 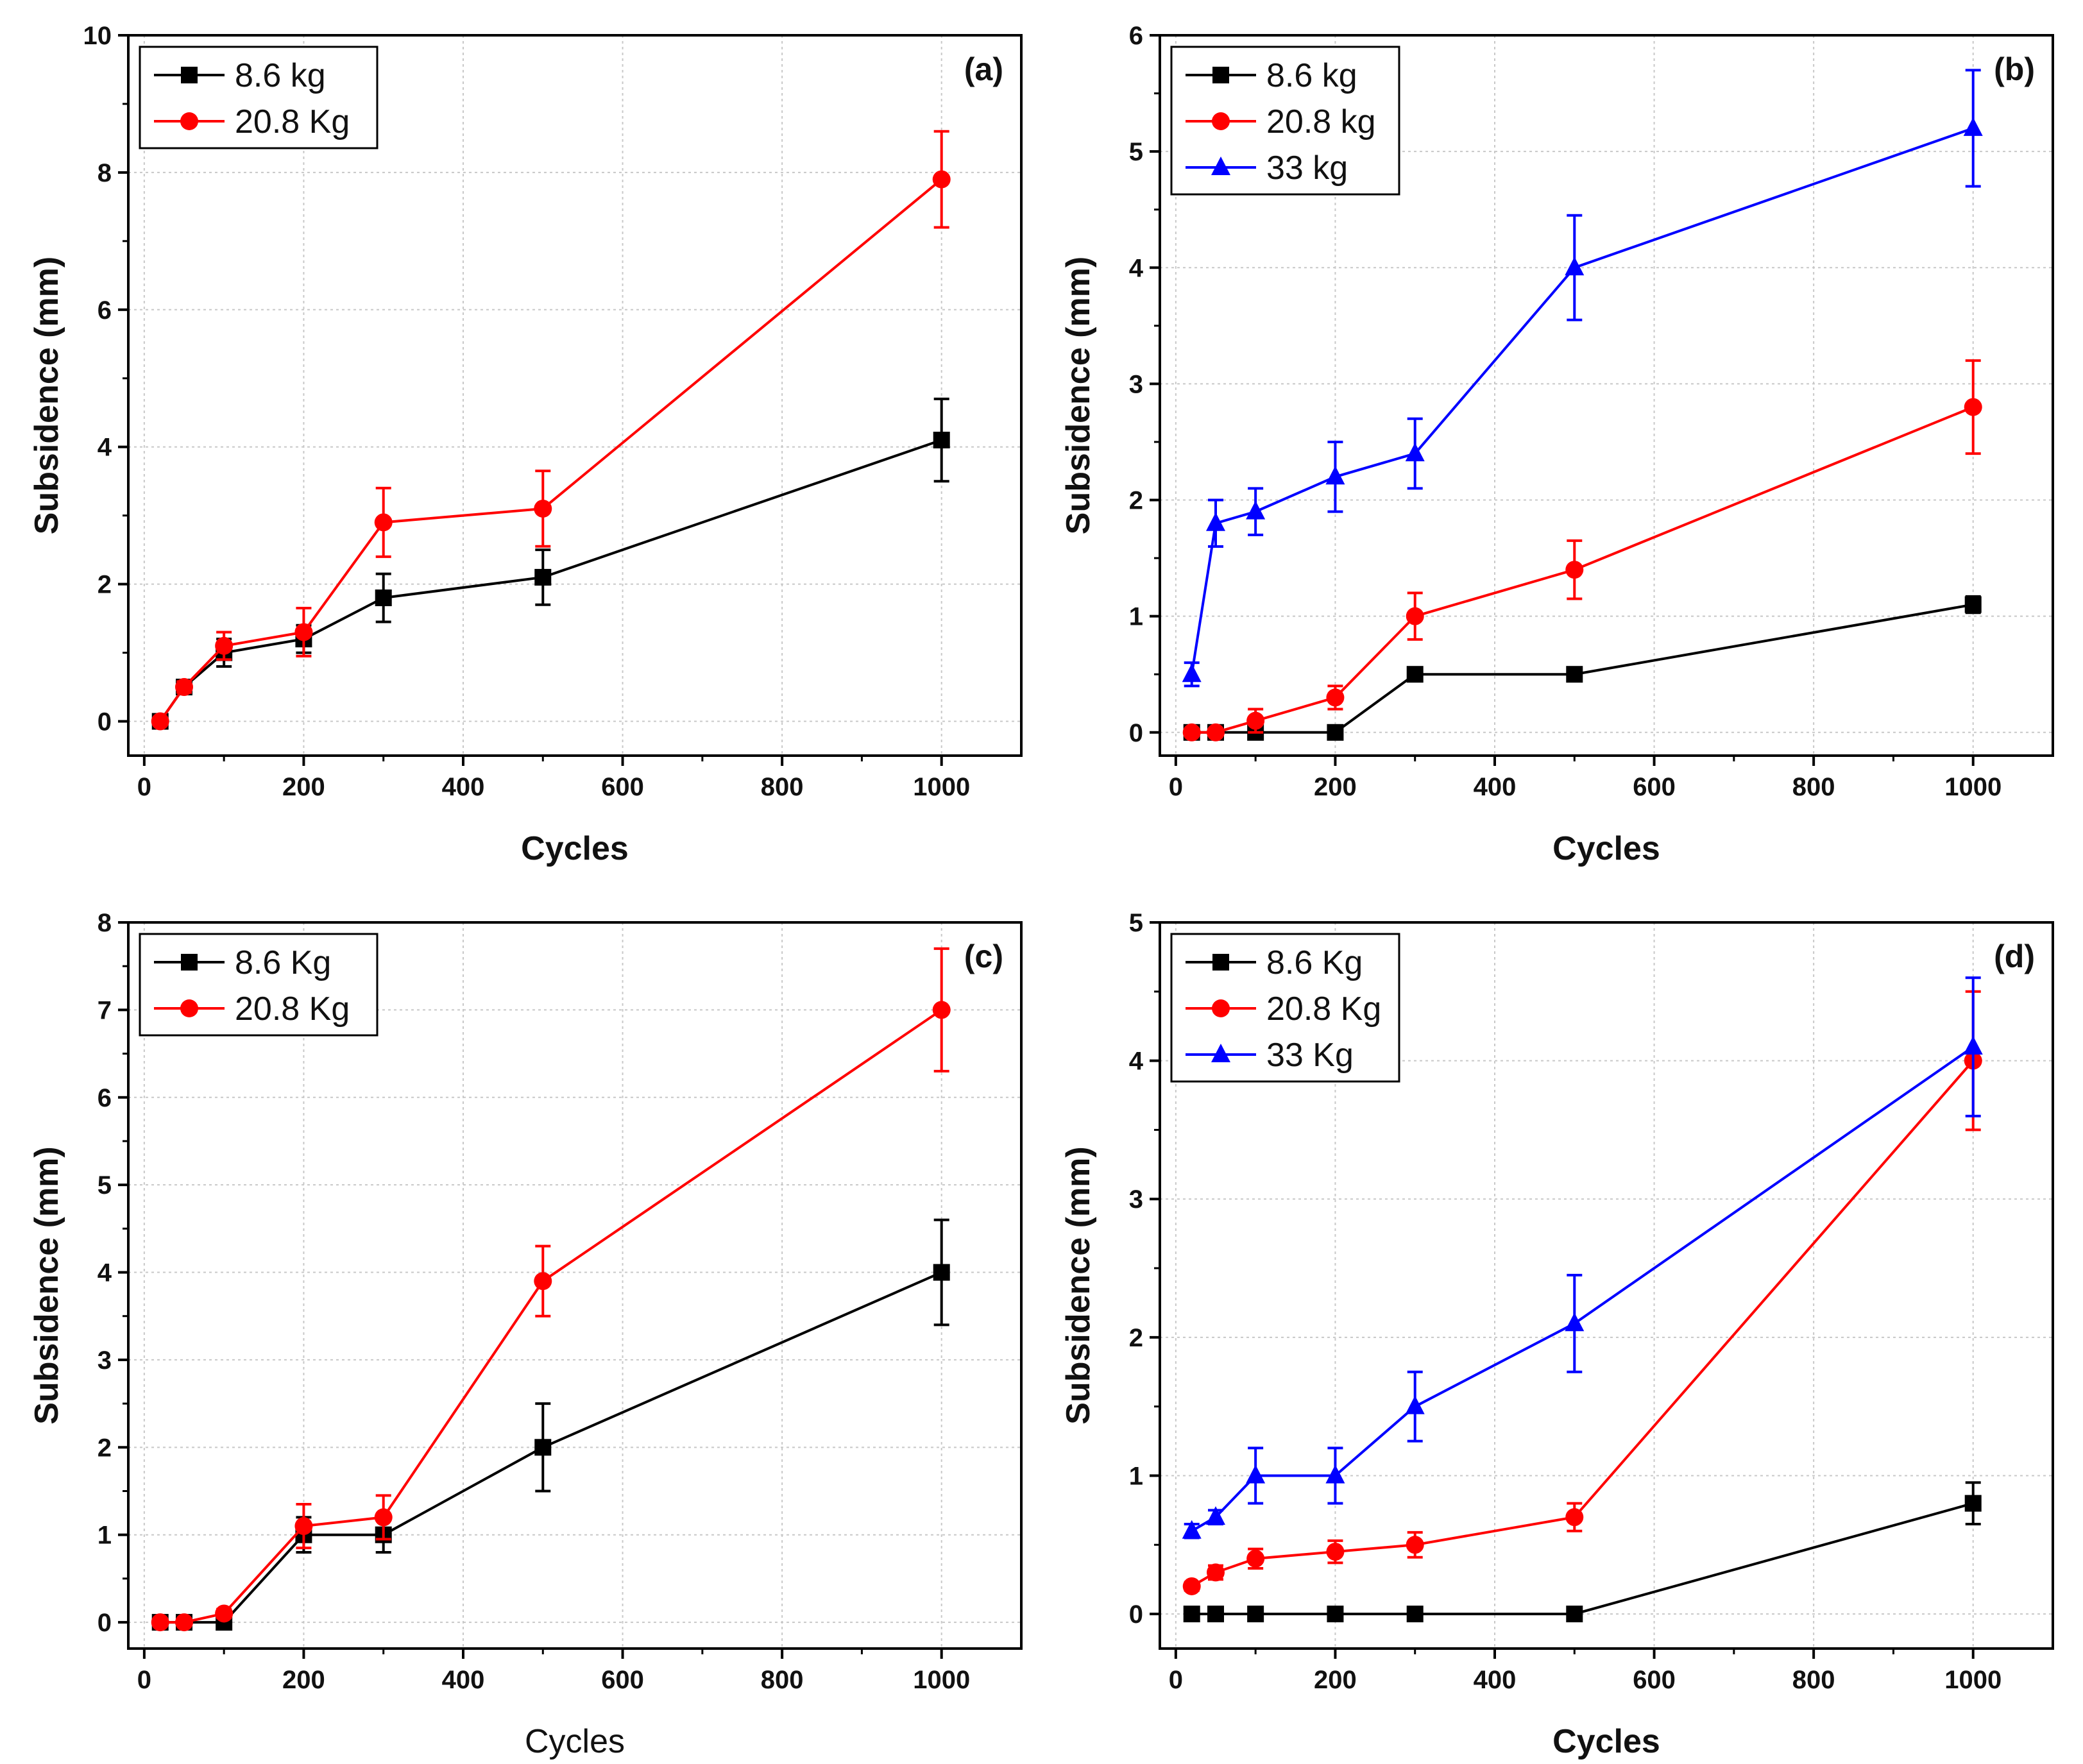 What do you see at coordinates (1582, 550) in the screenshot?
I see `series-20_8-kg` at bounding box center [1582, 550].